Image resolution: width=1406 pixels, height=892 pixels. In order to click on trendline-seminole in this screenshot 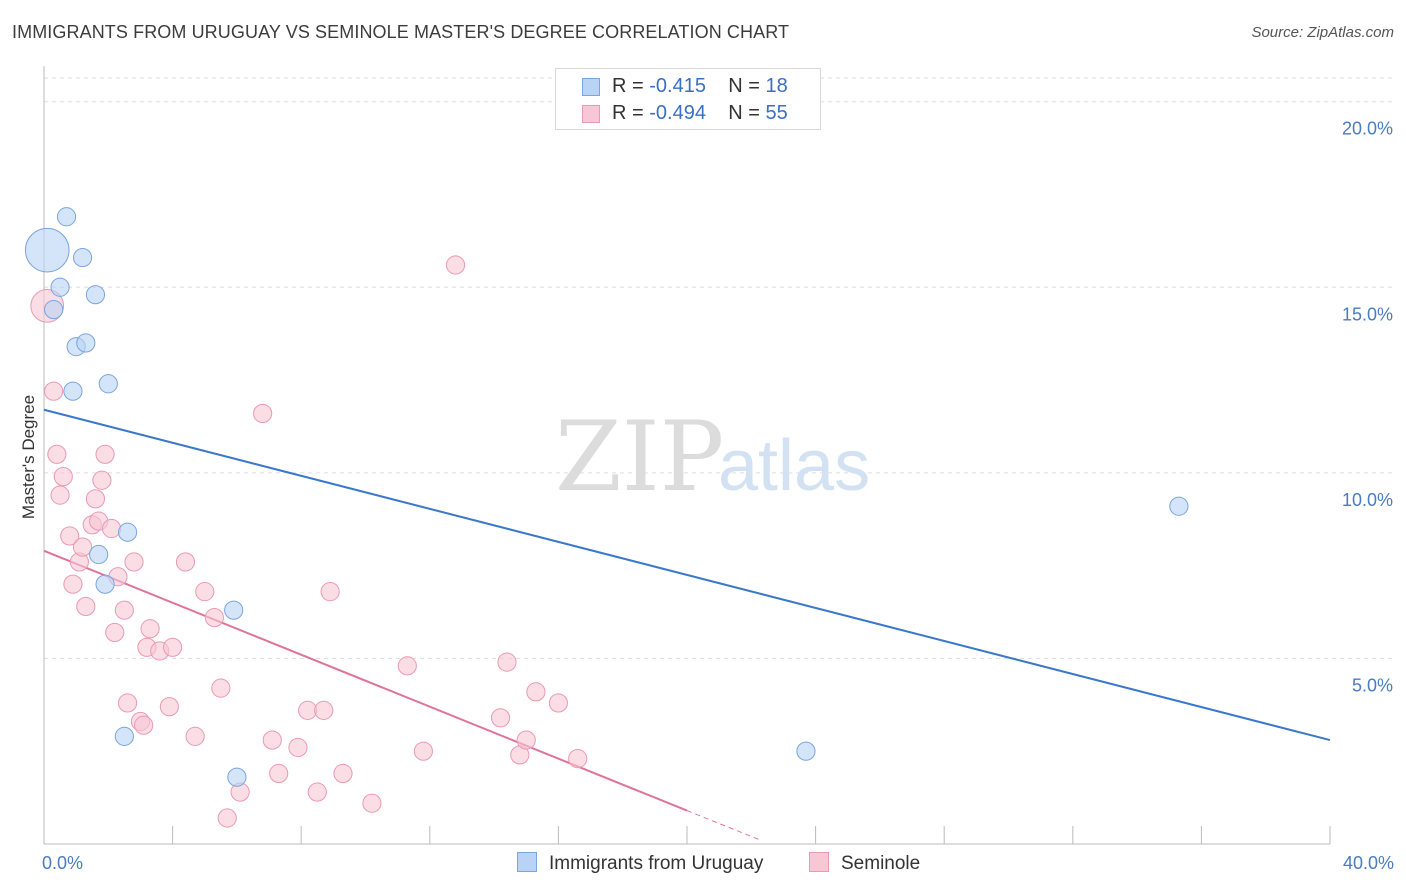, I will do `click(365, 680)`.